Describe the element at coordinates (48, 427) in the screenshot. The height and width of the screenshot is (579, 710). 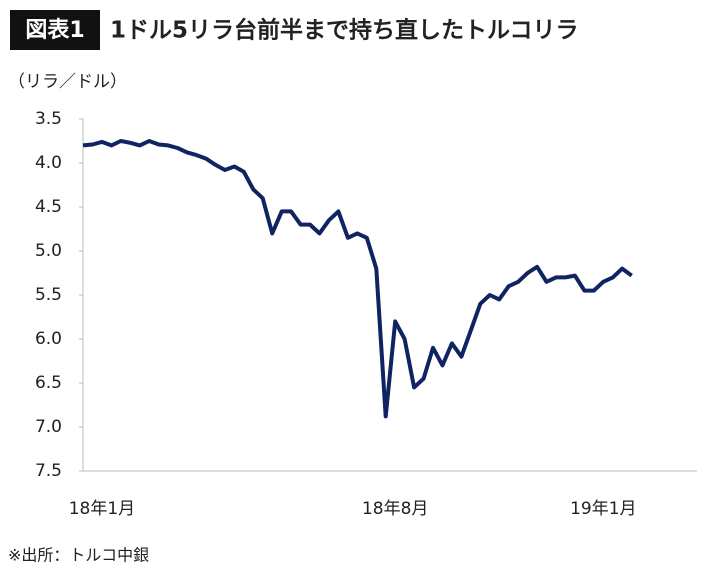
I see `y-tick-label: 7.0` at that location.